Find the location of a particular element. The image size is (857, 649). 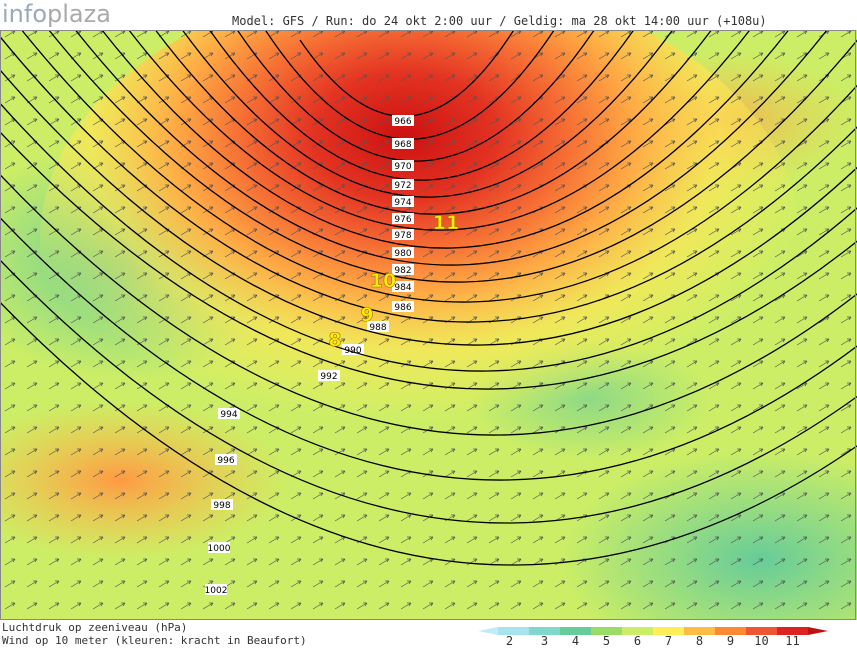

isobar-label: 988 is located at coordinates (377, 328).